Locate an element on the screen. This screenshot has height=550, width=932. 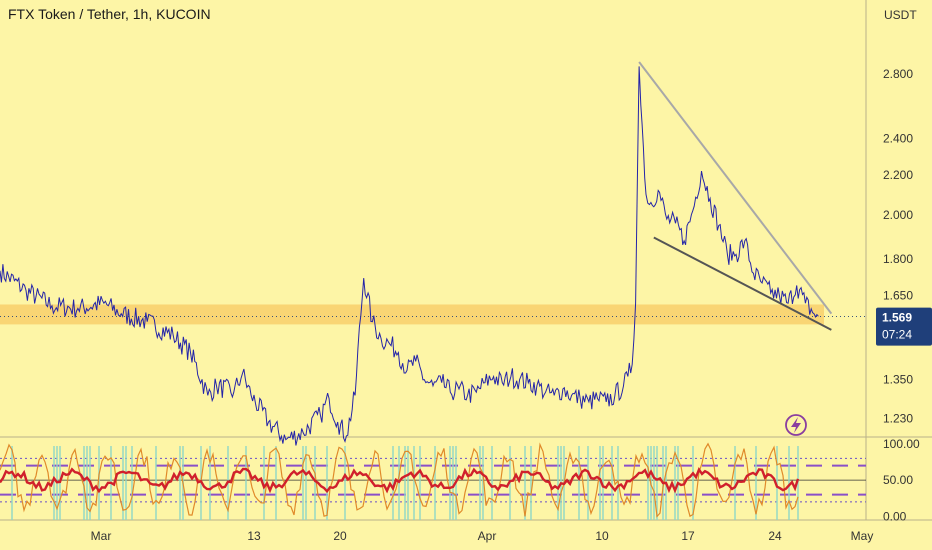
oscillator-layer is located at coordinates (433, 481).